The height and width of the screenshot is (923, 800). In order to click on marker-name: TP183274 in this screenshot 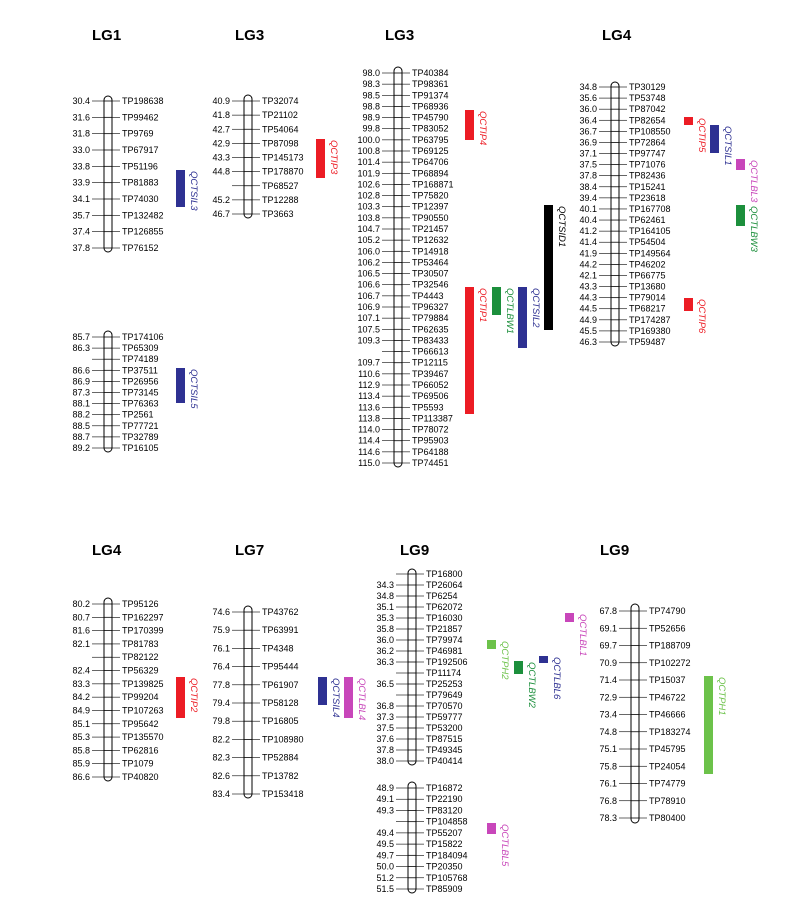, I will do `click(670, 732)`.